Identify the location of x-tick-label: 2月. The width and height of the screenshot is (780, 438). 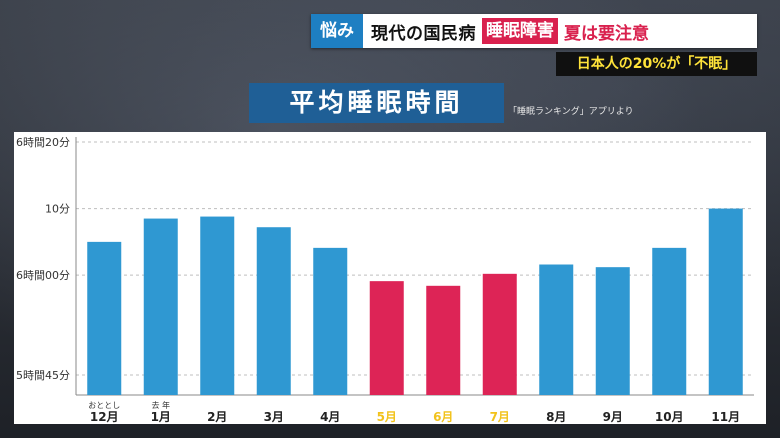
(217, 417).